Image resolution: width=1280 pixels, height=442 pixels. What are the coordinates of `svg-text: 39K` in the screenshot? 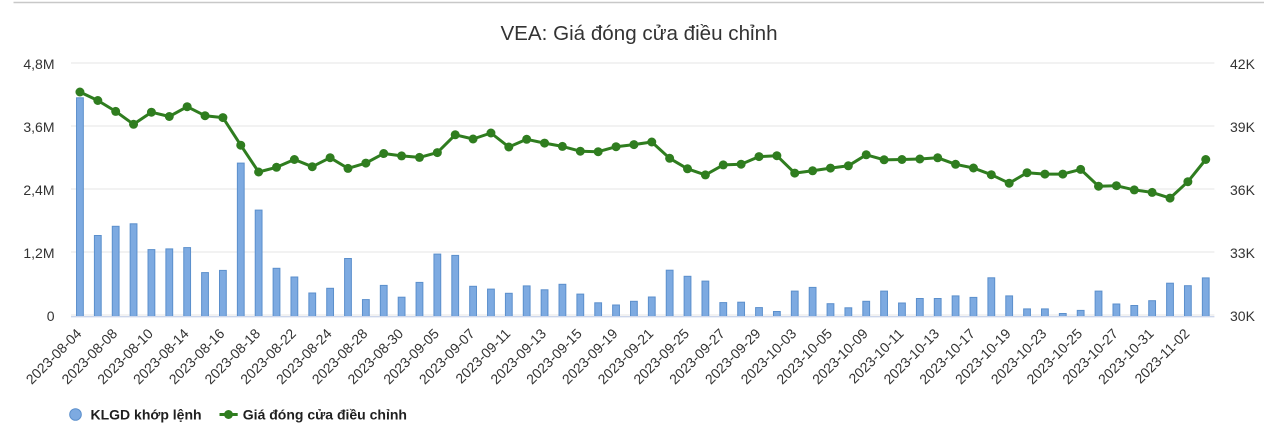 It's located at (1243, 127).